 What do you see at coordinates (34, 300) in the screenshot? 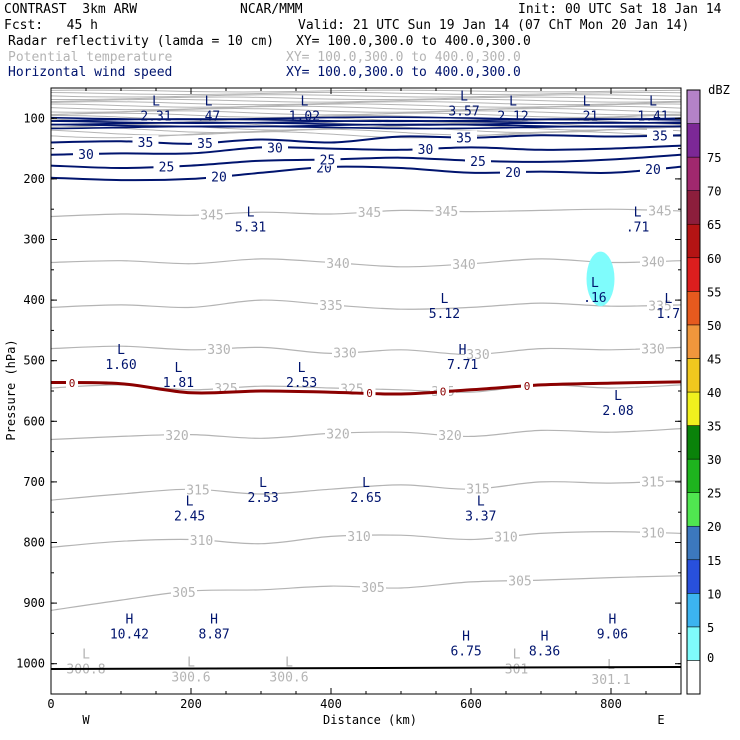
I see `y-tick-label: 400` at bounding box center [34, 300].